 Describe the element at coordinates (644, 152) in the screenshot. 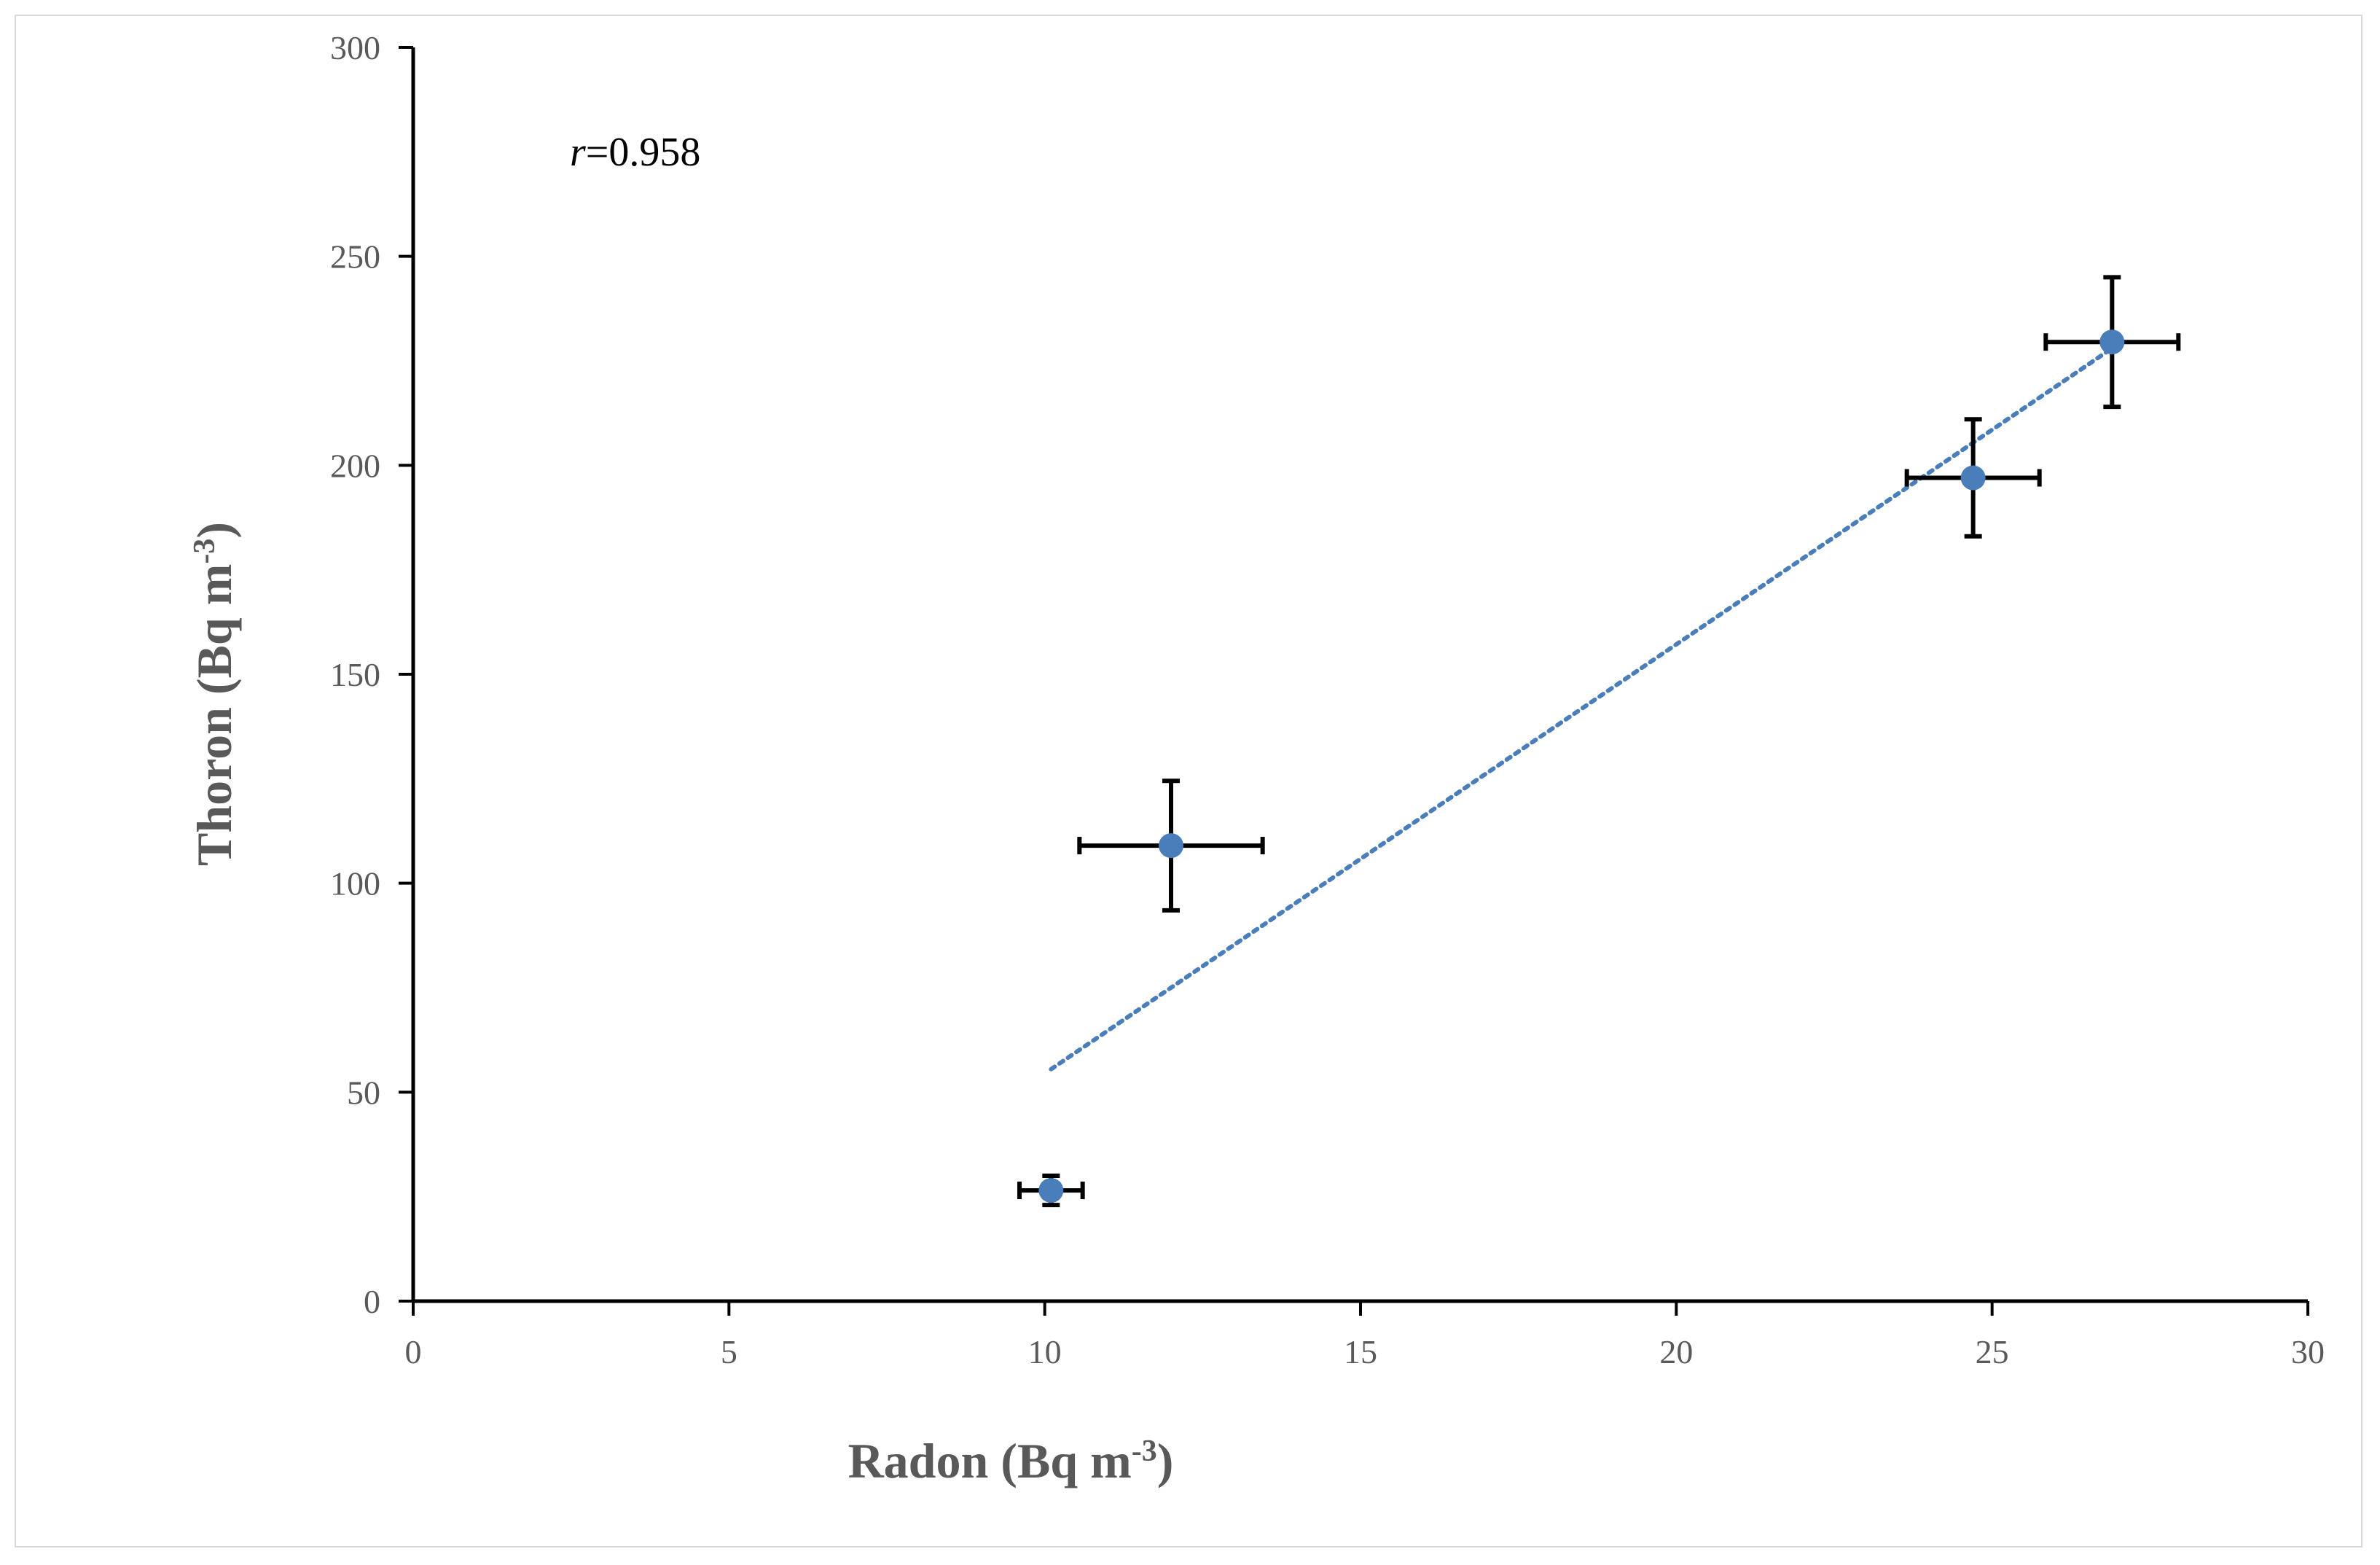

I see `correlation-value: =0.958` at that location.